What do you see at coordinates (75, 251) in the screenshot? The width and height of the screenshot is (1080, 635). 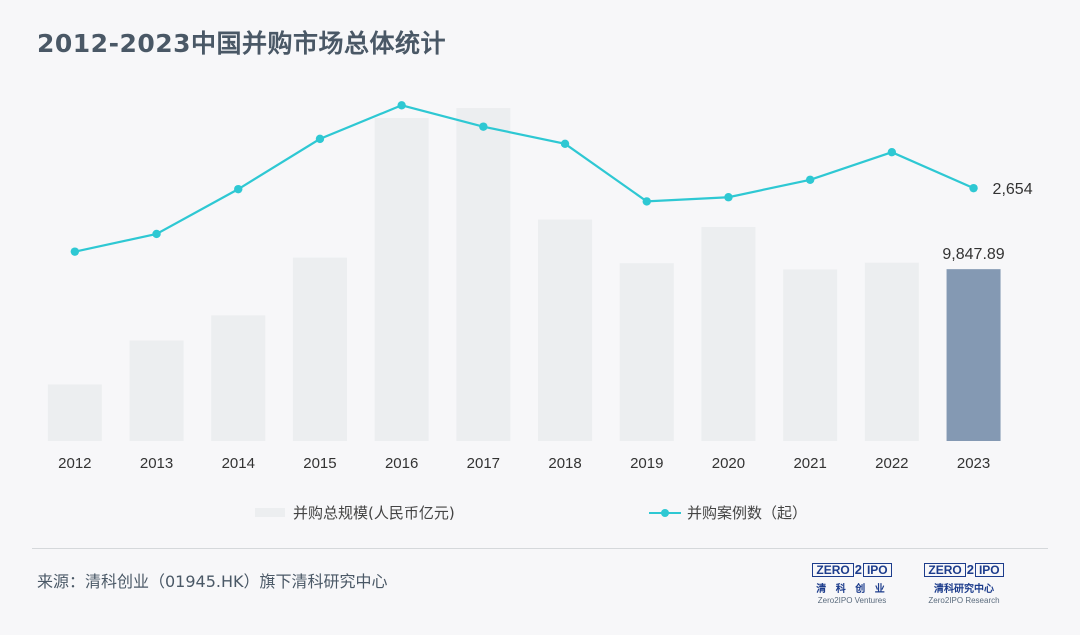 I see `point-2012` at bounding box center [75, 251].